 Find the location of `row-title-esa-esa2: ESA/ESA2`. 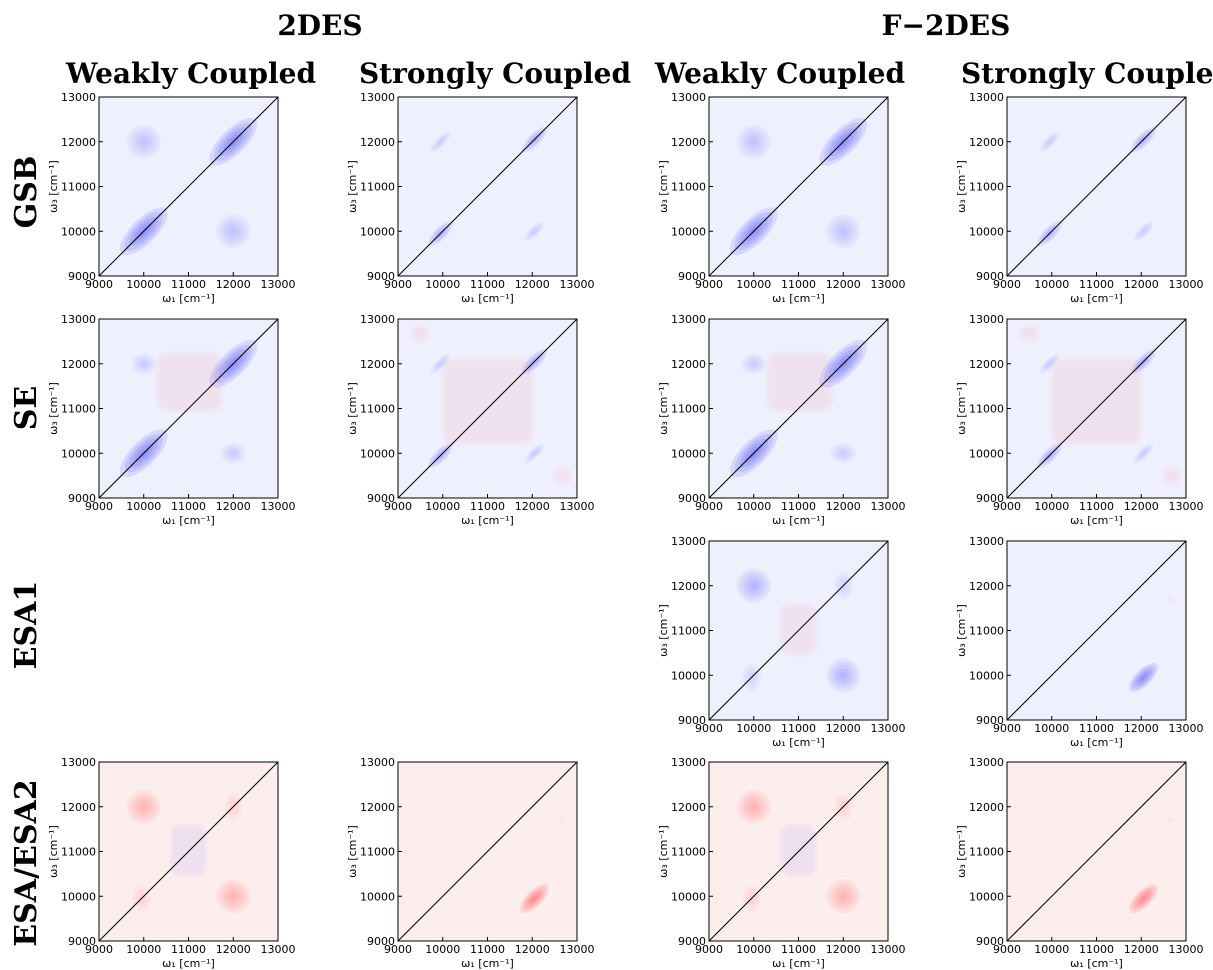

row-title-esa-esa2: ESA/ESA2 is located at coordinates (26, 862).